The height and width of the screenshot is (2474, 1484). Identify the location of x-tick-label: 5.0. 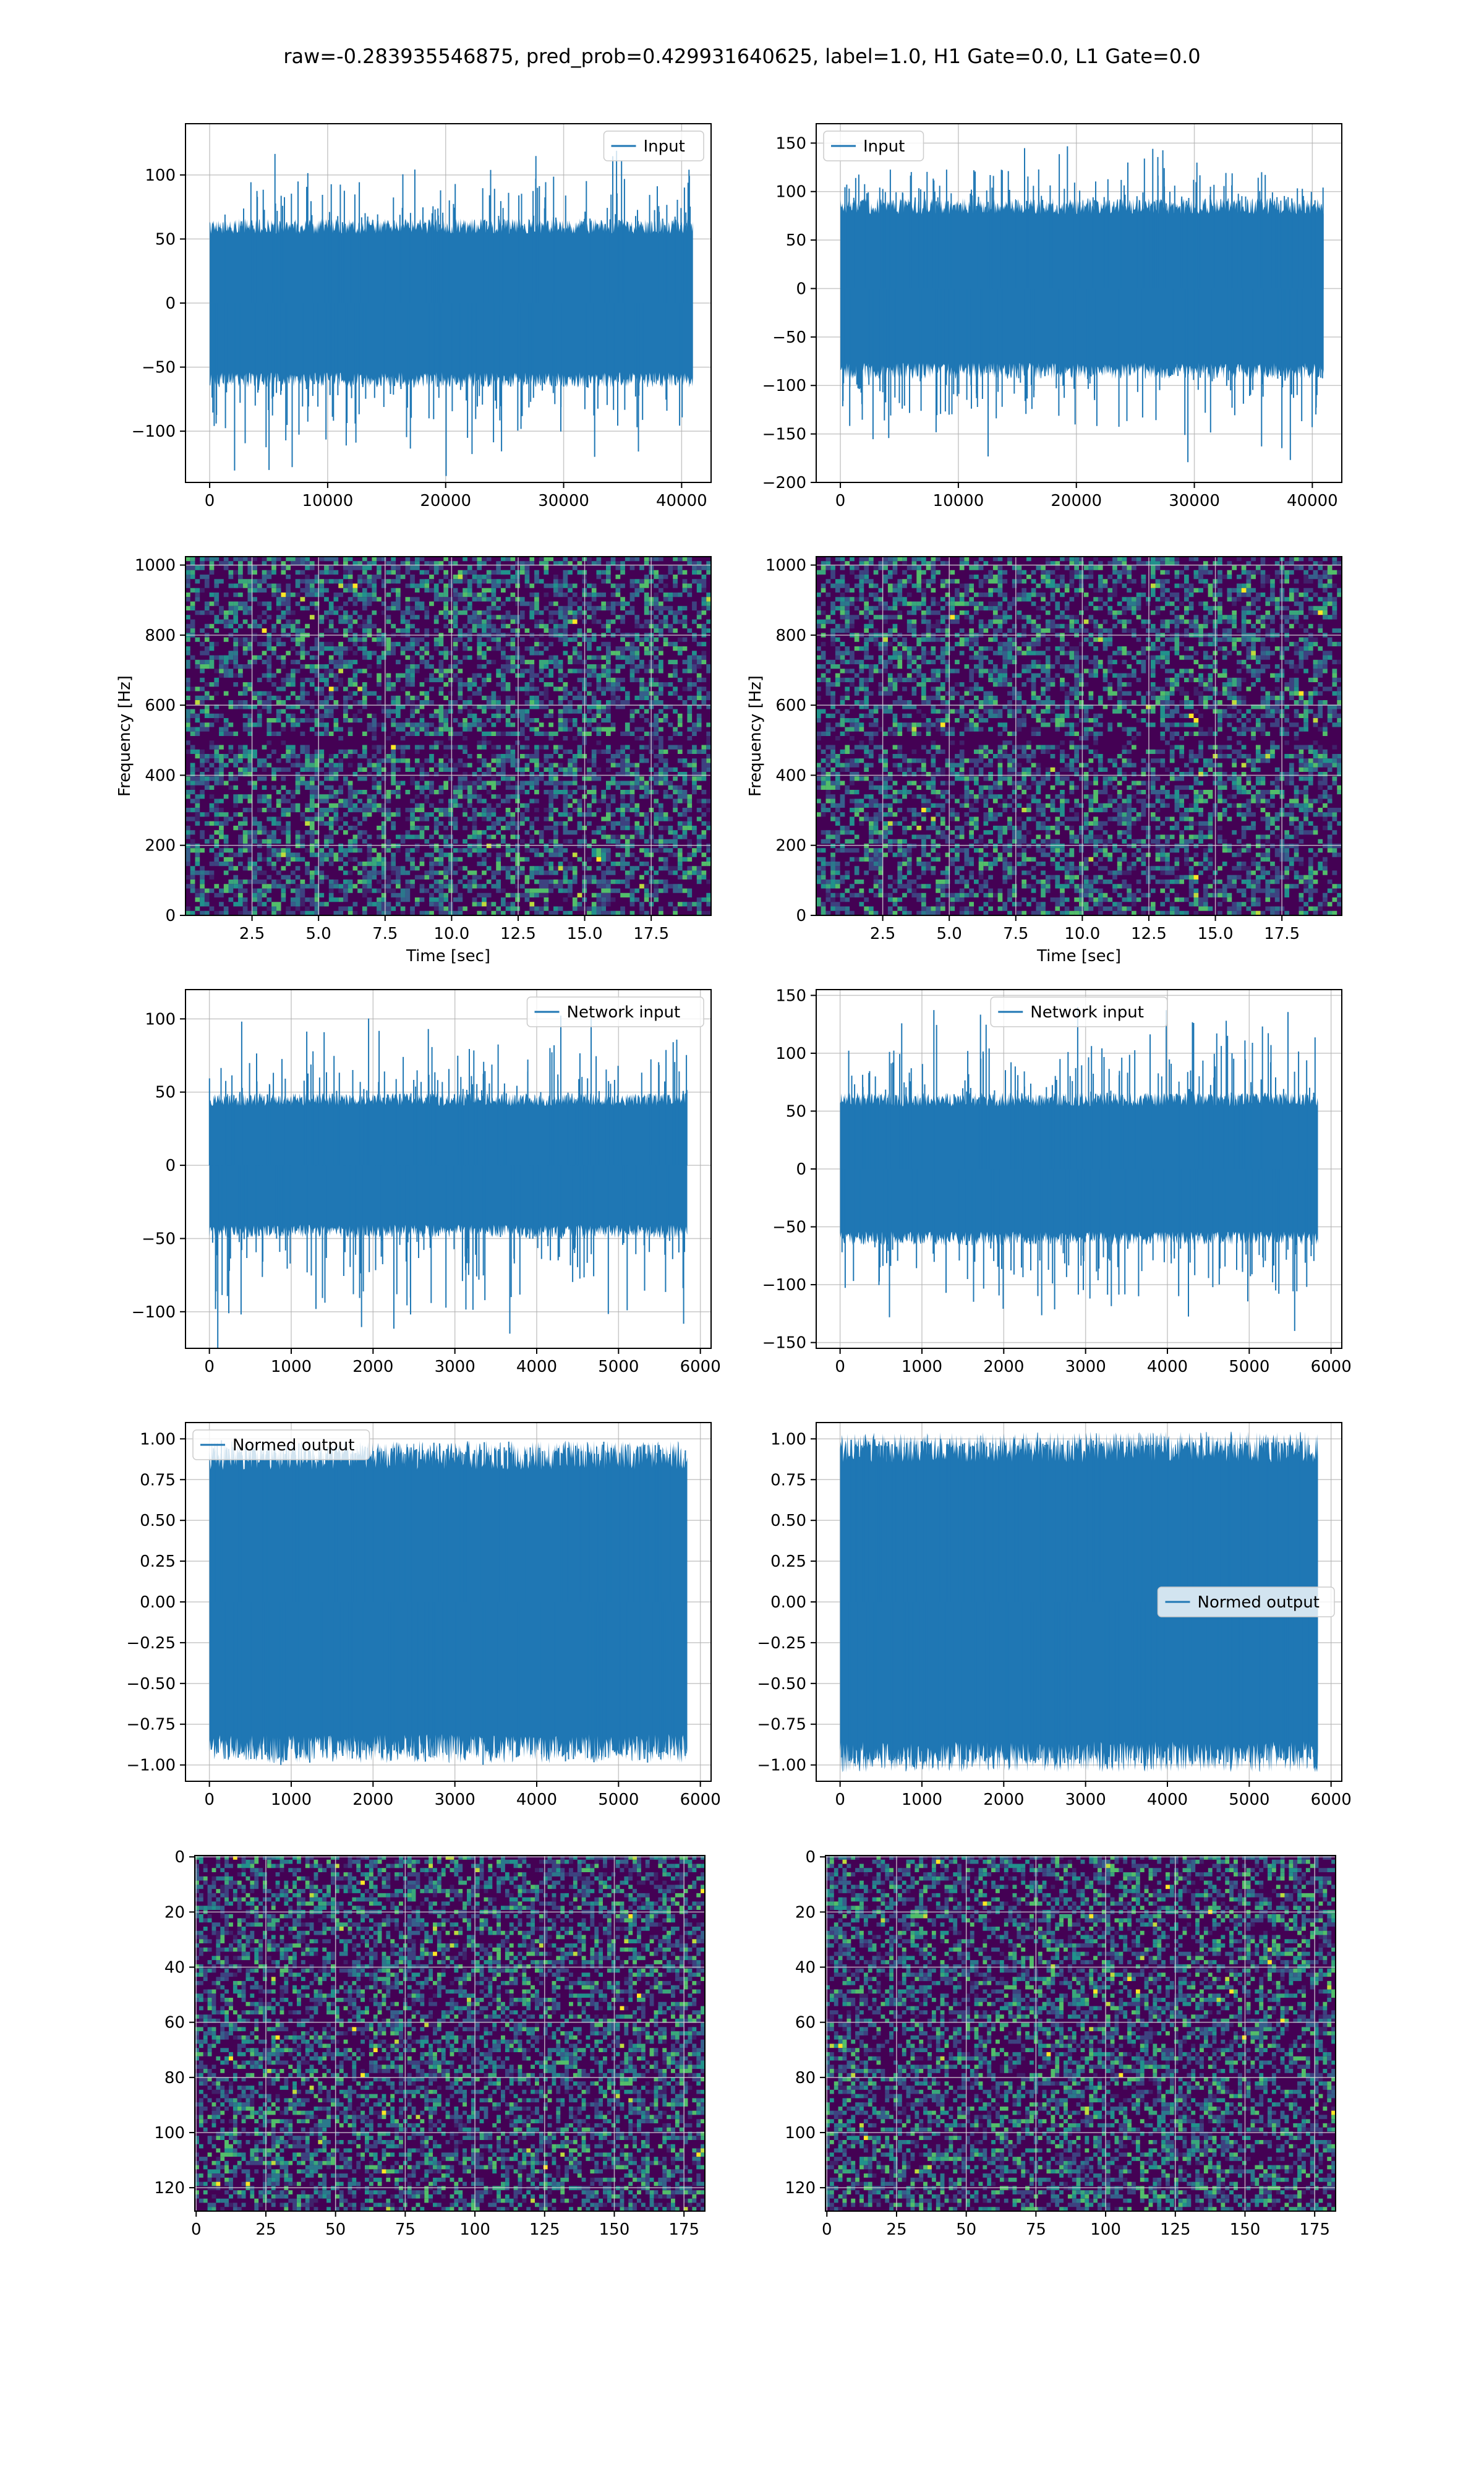
(318, 934).